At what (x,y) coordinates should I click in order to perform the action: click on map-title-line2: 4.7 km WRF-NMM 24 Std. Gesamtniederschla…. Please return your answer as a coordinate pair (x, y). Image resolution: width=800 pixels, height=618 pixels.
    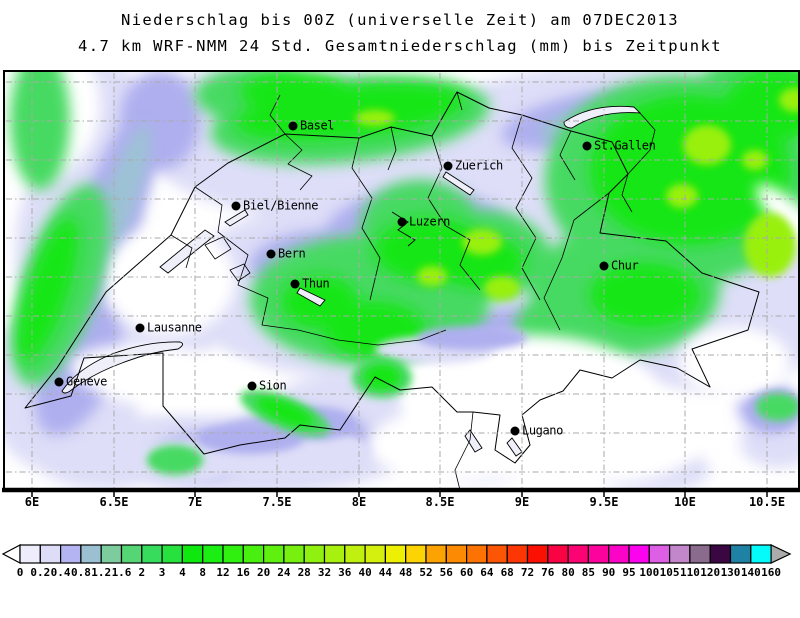
    Looking at the image, I should click on (400, 46).